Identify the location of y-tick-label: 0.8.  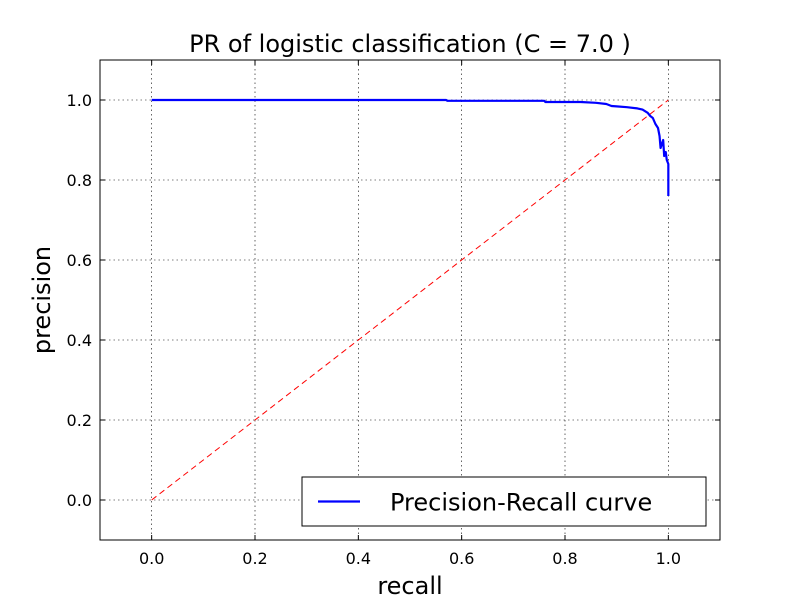
(79, 180).